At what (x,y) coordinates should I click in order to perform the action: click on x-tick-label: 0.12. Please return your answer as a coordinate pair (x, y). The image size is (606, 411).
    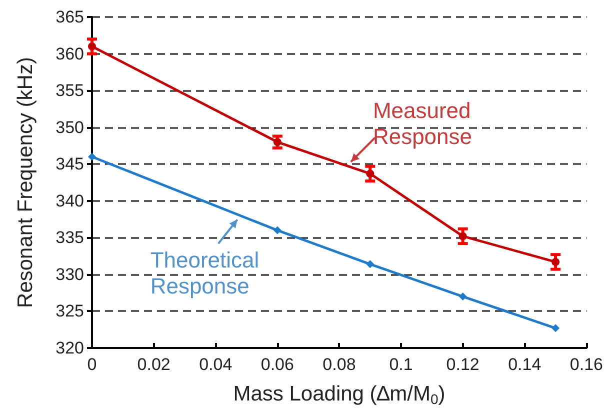
    Looking at the image, I should click on (463, 364).